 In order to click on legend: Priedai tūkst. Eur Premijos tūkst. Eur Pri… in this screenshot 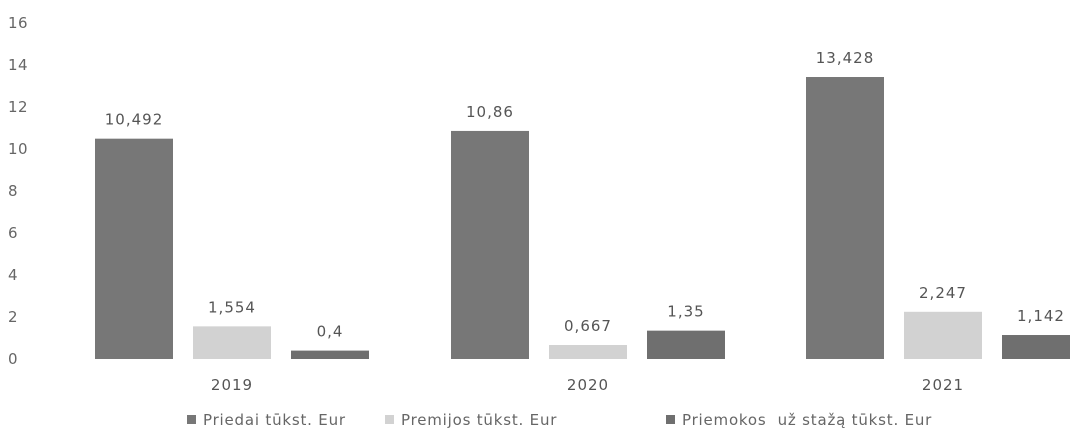, I will do `click(559, 420)`.